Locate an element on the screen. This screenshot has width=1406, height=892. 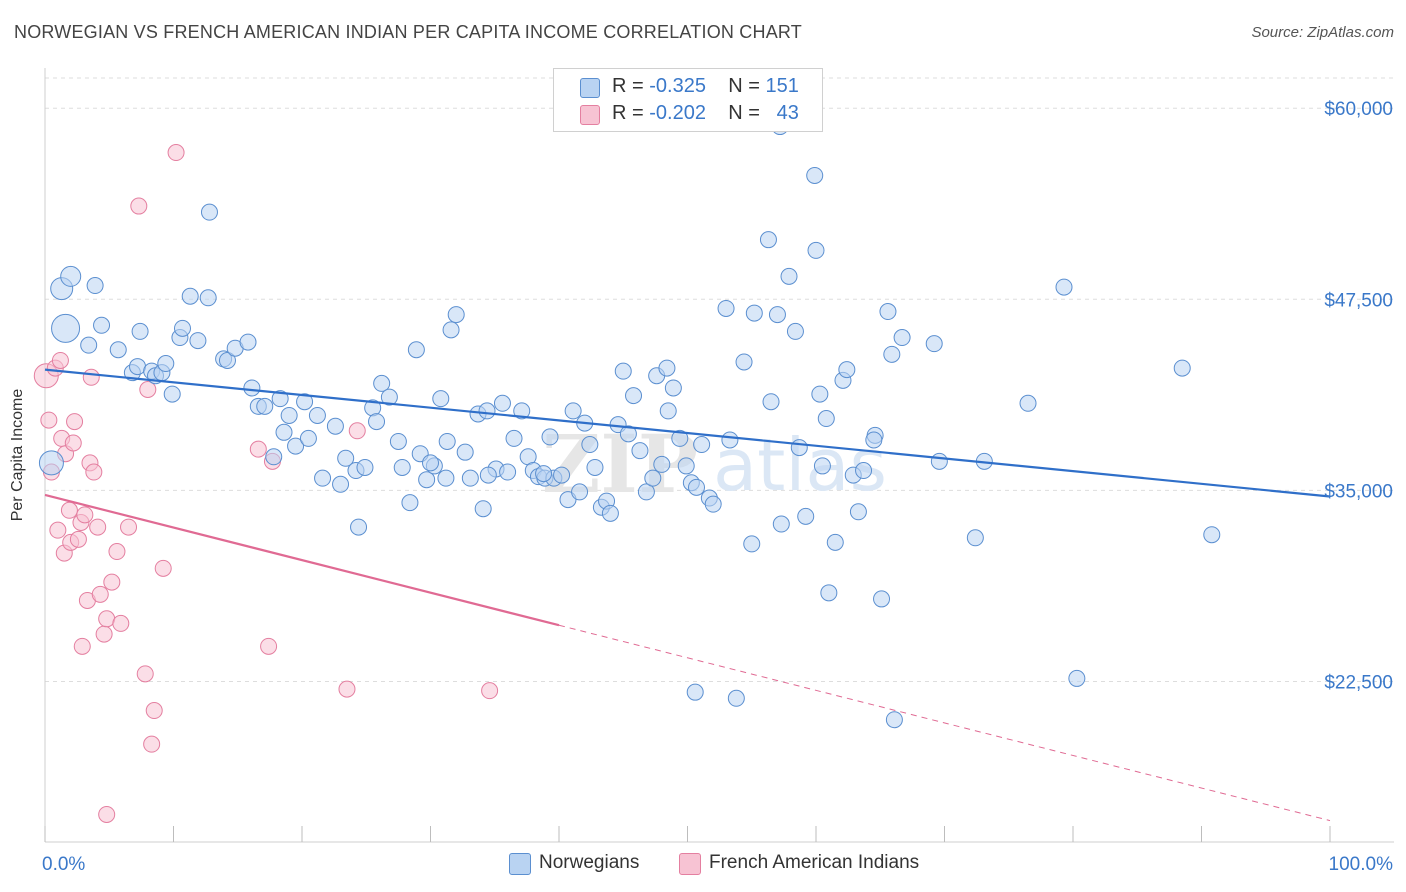
source-label: Source: ZipAtlas.com is located at coordinates (1322, 32).